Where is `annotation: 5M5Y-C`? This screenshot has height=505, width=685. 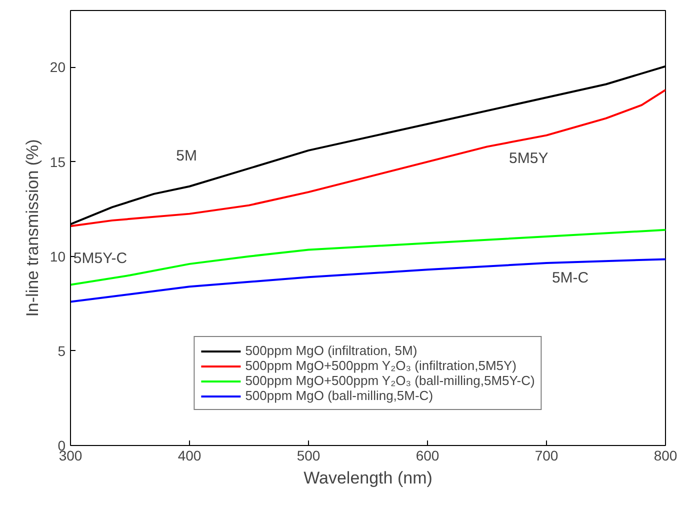 annotation: 5M5Y-C is located at coordinates (100, 258).